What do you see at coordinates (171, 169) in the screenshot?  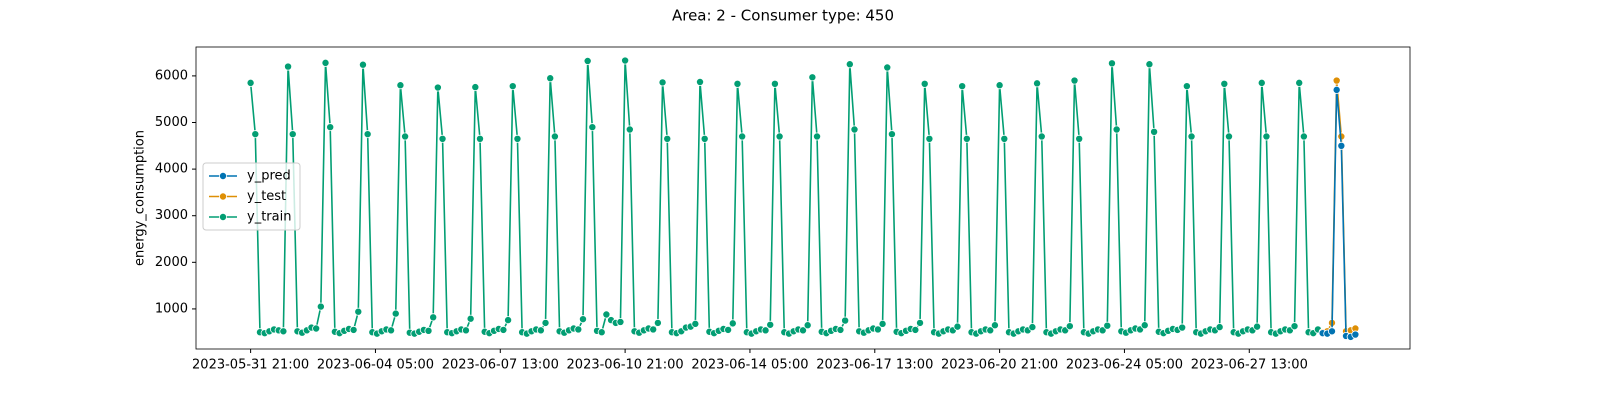 I see `y-tick-label: 4000` at bounding box center [171, 169].